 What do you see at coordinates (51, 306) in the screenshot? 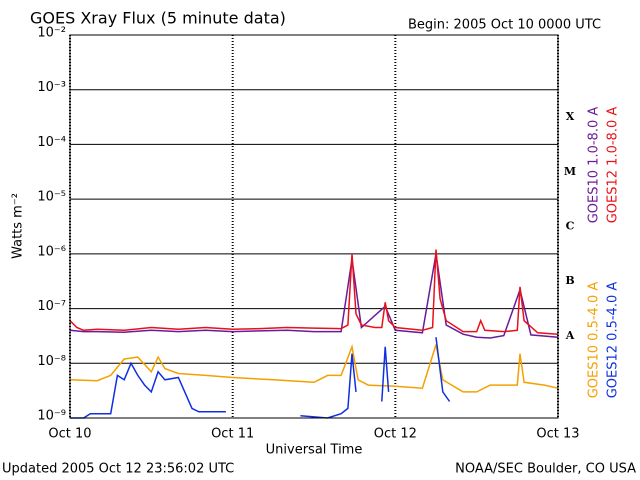
I see `y-tick-label: 10⁻⁷` at bounding box center [51, 306].